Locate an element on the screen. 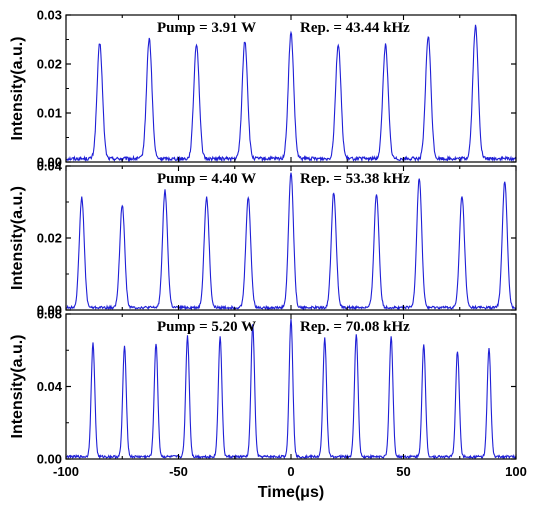 The width and height of the screenshot is (550, 512). annotation-rep-panel-1: Rep. = 43.44 kHz is located at coordinates (355, 28).